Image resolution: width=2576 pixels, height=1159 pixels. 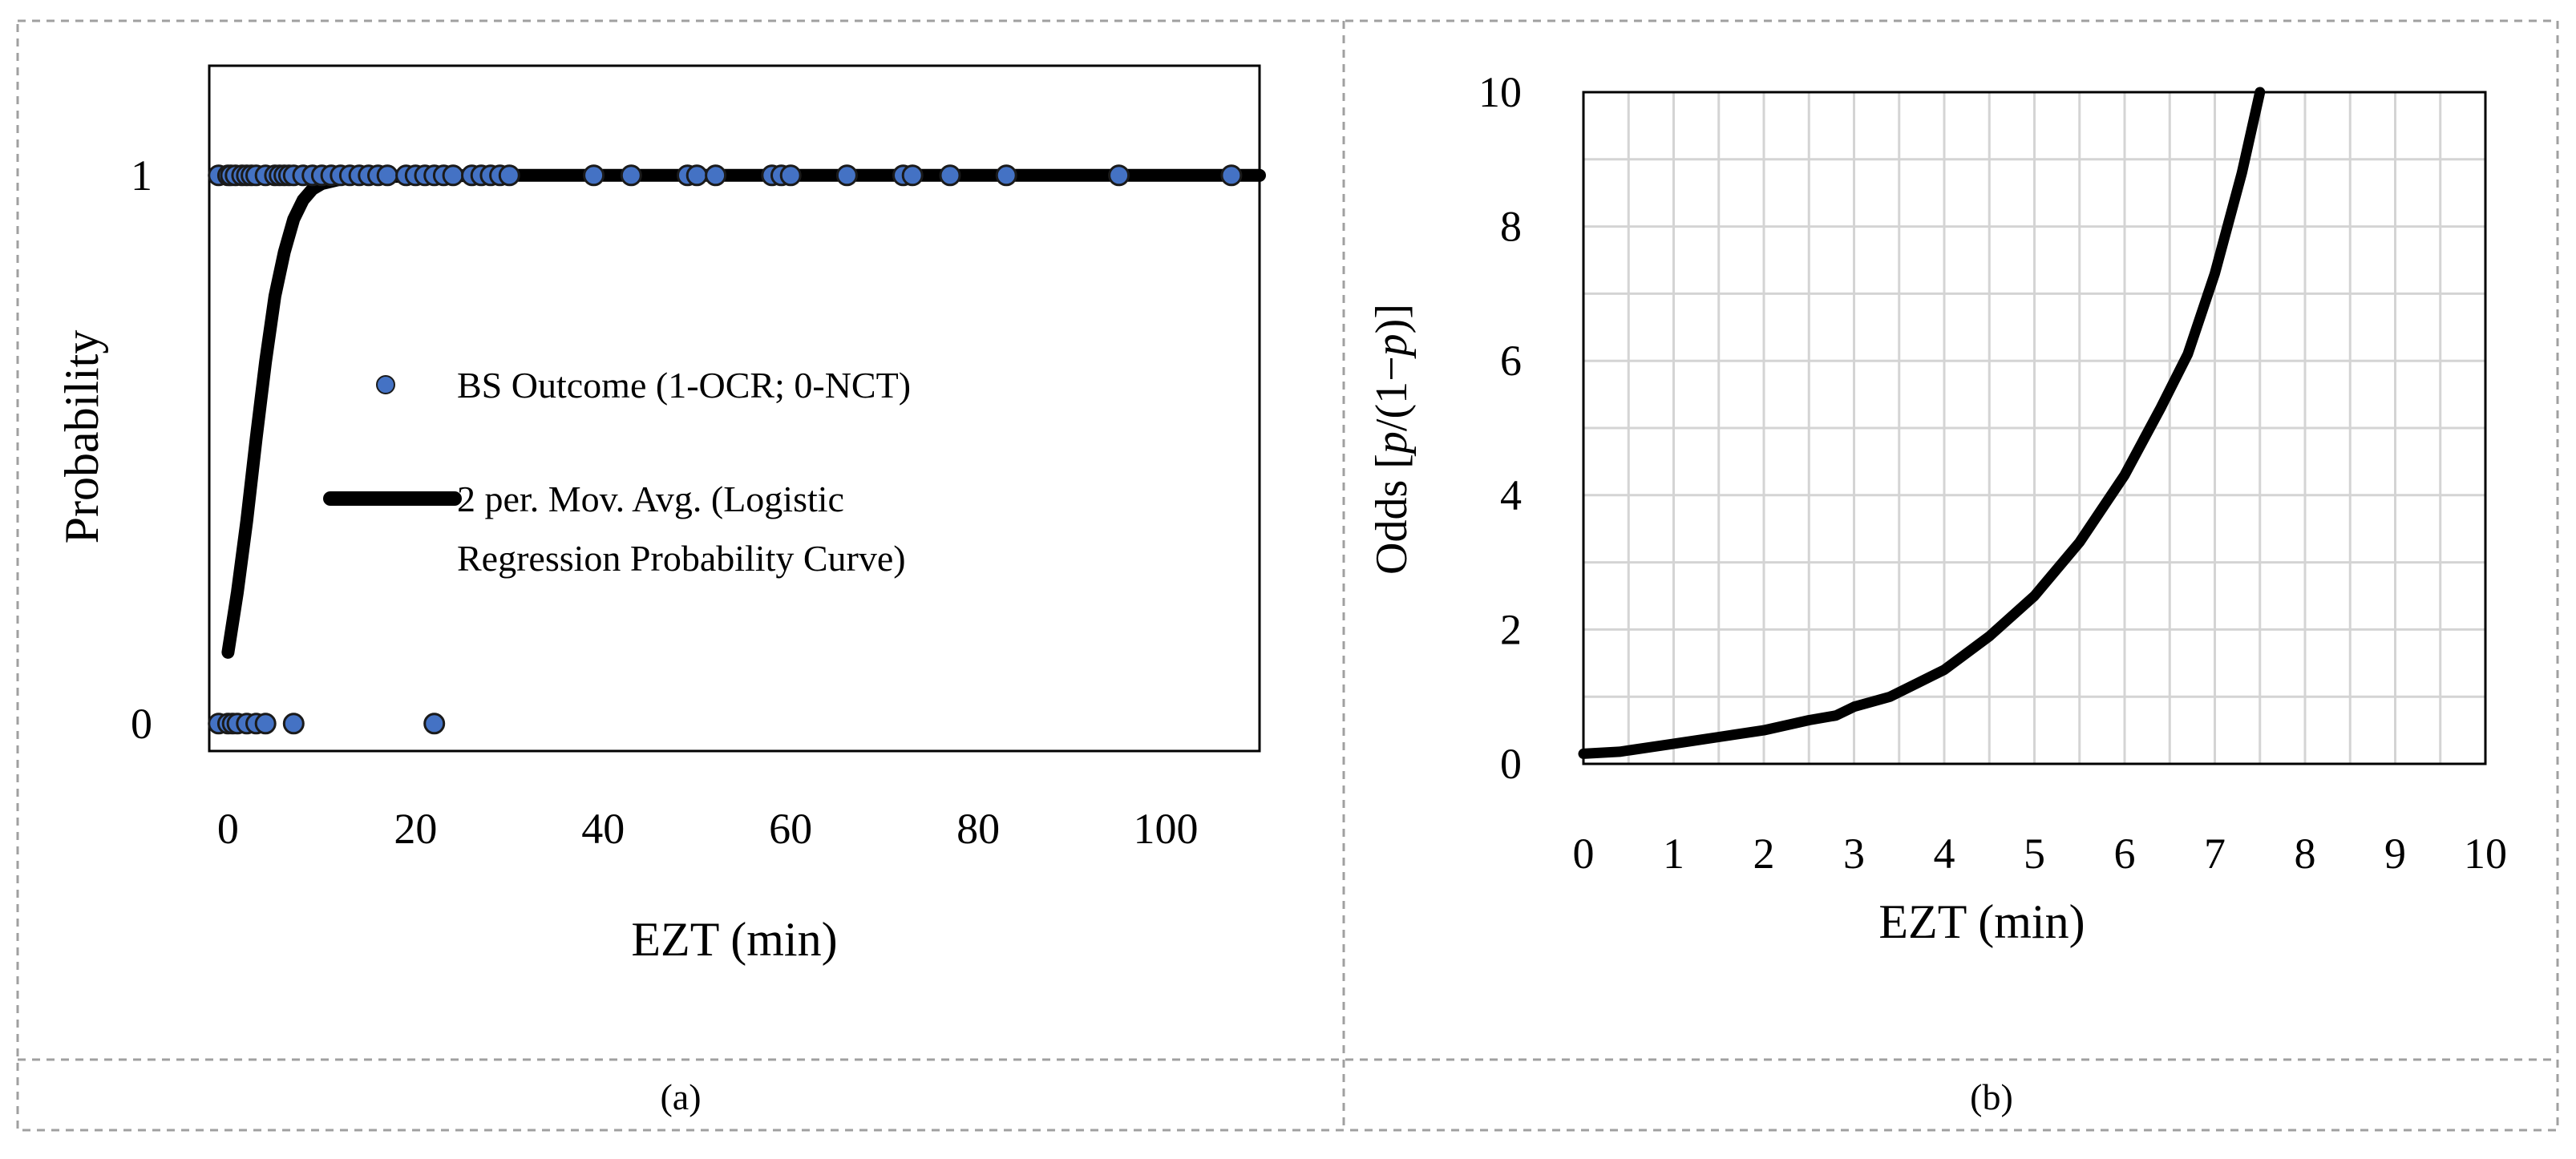 What do you see at coordinates (1981, 922) in the screenshot?
I see `panel-b-x-axis-title: EZT (min)` at bounding box center [1981, 922].